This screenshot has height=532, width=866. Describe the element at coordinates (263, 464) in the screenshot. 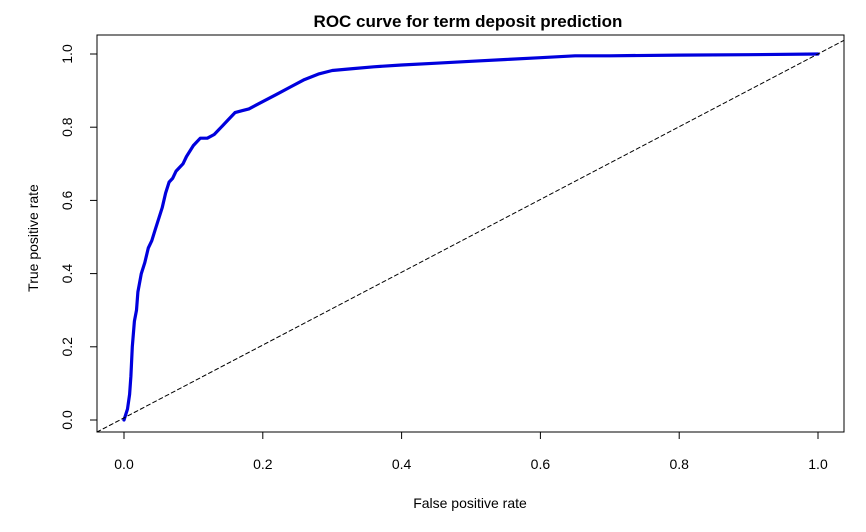

I see `x-tick-label: 0.2` at that location.